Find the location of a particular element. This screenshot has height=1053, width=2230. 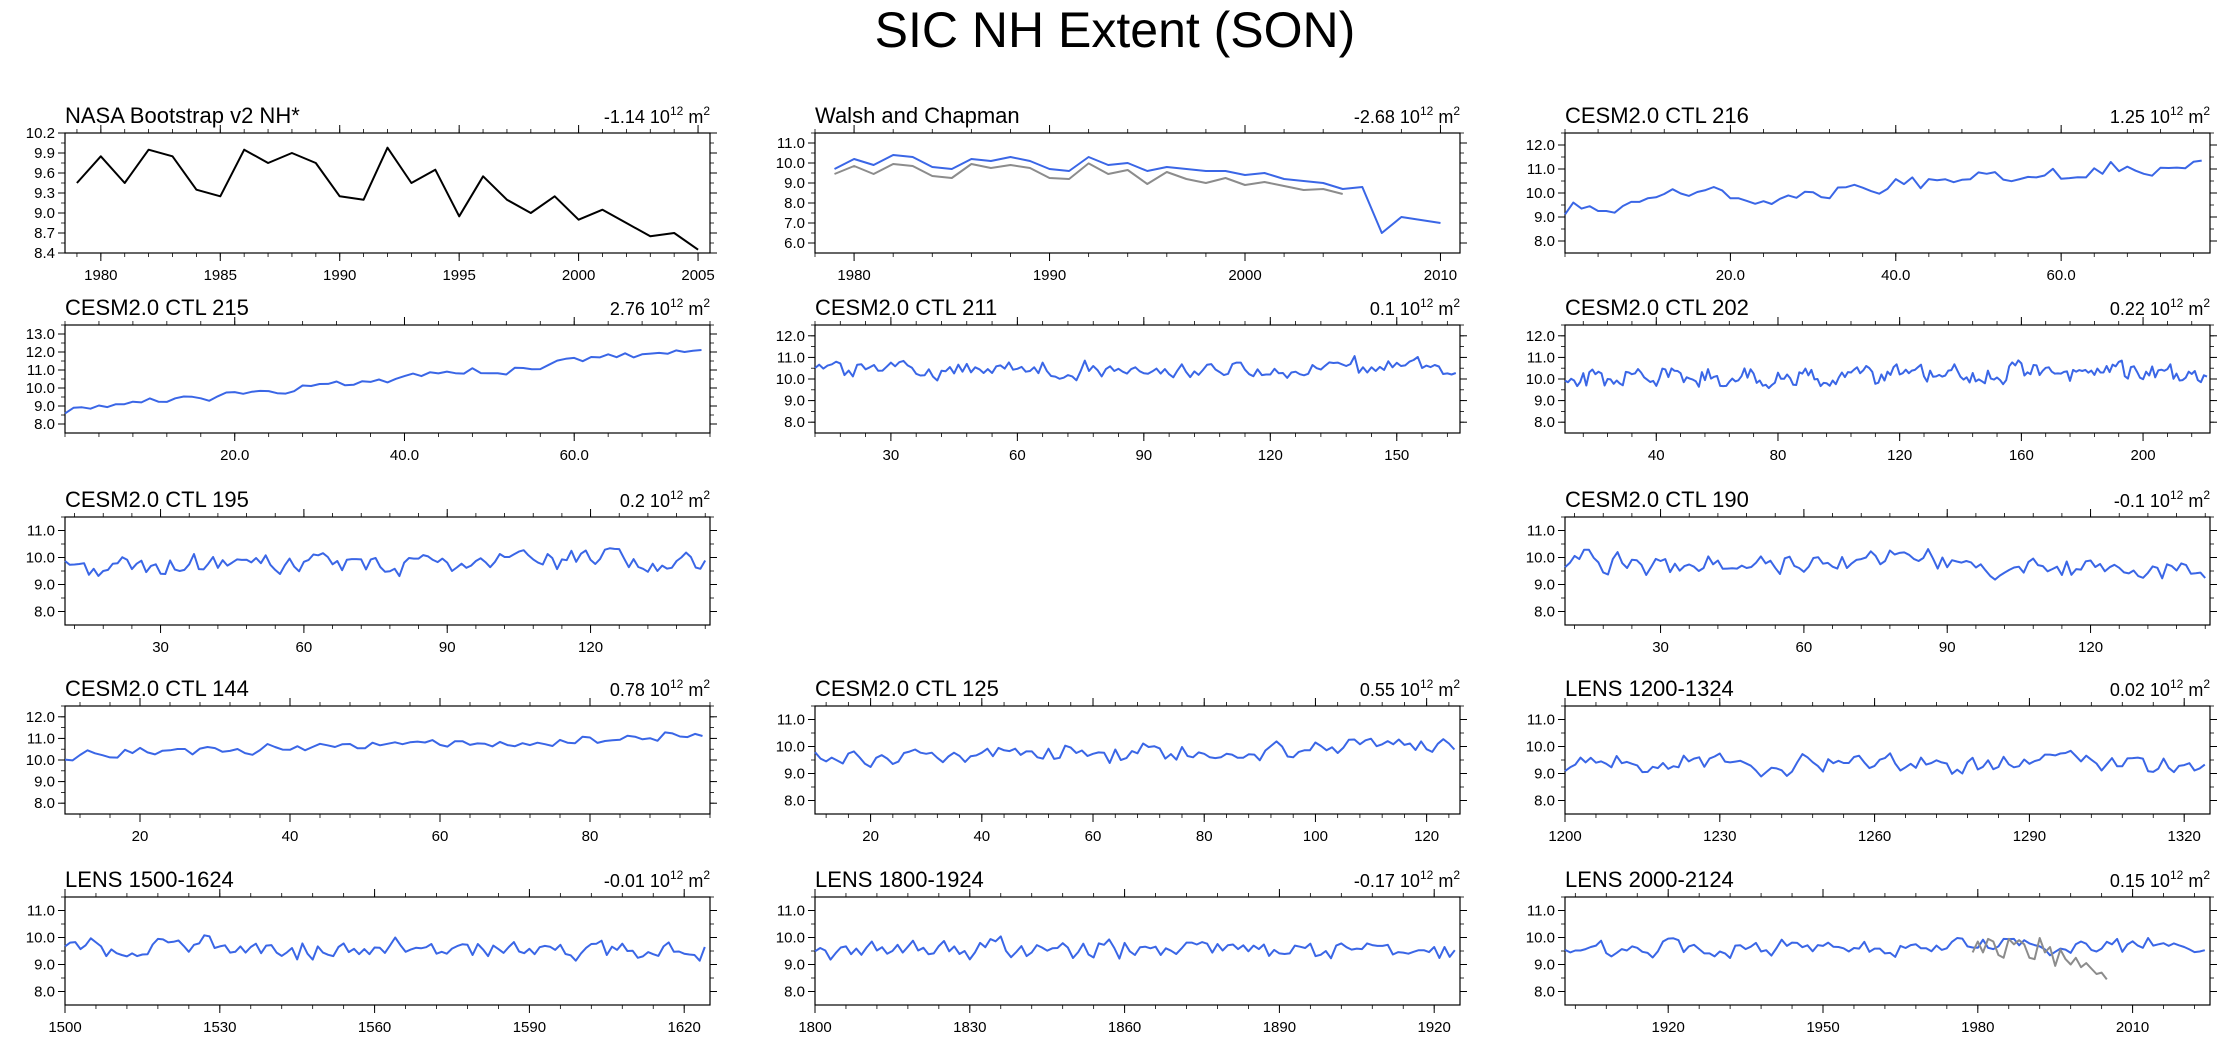

x-tick-label: 1260 is located at coordinates (1874, 836).